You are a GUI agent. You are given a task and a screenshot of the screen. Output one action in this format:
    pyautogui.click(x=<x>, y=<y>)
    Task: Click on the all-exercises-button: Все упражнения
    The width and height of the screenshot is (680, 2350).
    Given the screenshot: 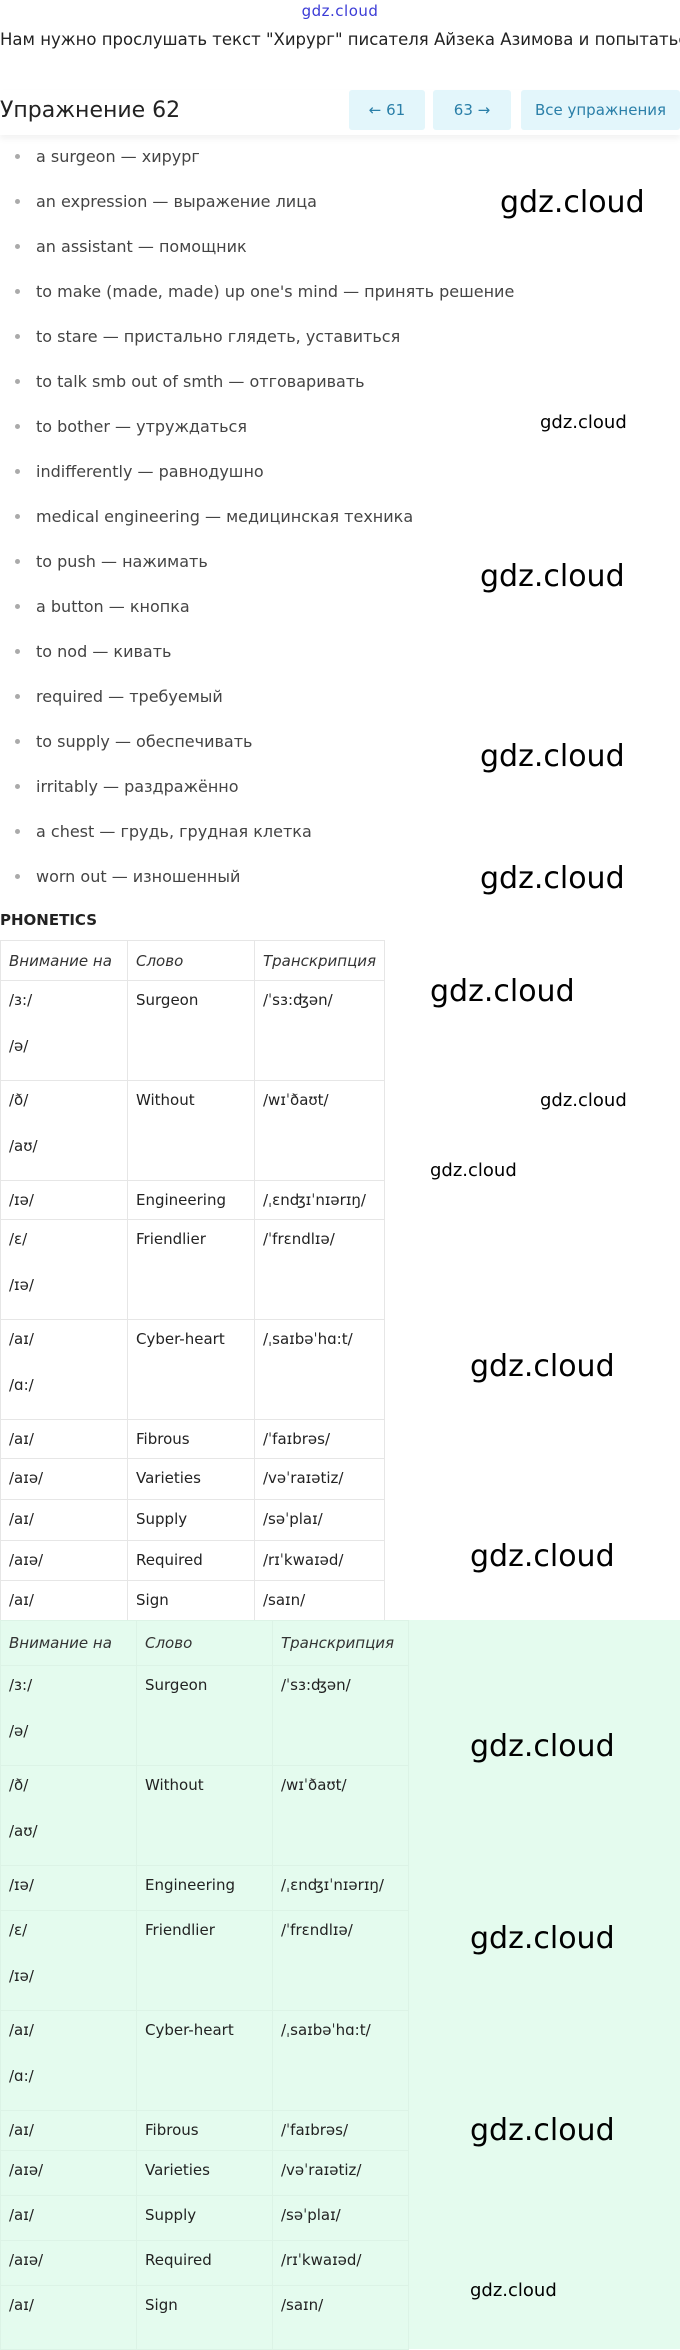 What is the action you would take?
    pyautogui.click(x=600, y=110)
    